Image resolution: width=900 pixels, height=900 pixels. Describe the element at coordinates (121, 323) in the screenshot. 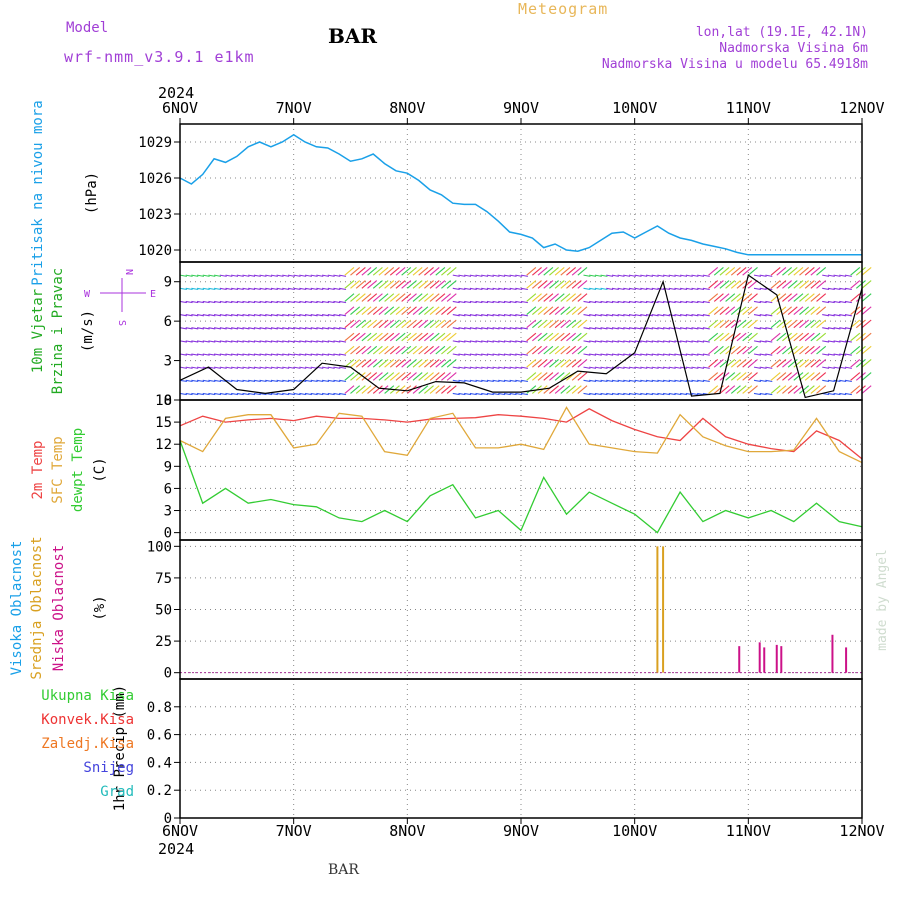

I see `compass-south: S` at that location.